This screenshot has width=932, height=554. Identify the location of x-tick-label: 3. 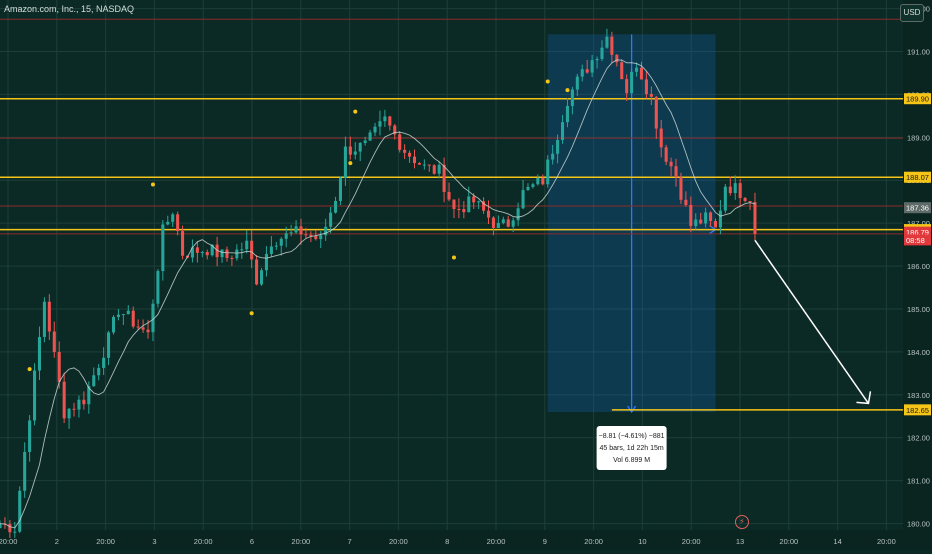
(154, 541).